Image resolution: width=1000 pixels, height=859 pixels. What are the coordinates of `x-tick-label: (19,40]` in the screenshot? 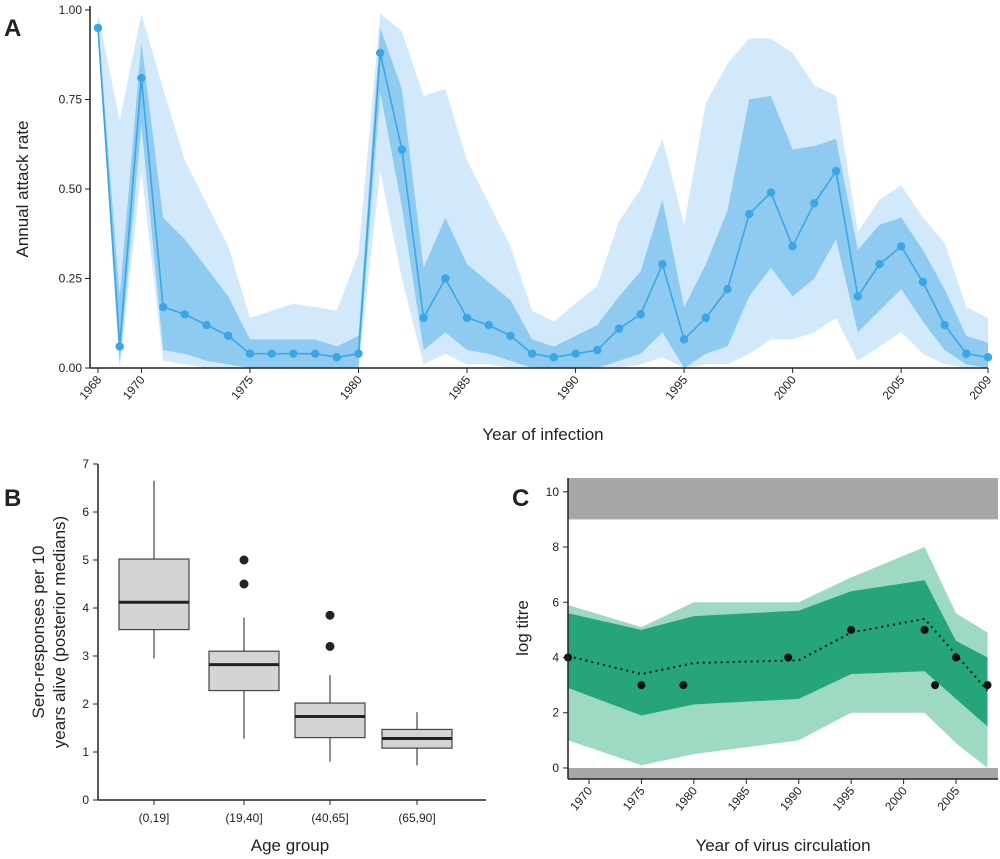 It's located at (243, 818).